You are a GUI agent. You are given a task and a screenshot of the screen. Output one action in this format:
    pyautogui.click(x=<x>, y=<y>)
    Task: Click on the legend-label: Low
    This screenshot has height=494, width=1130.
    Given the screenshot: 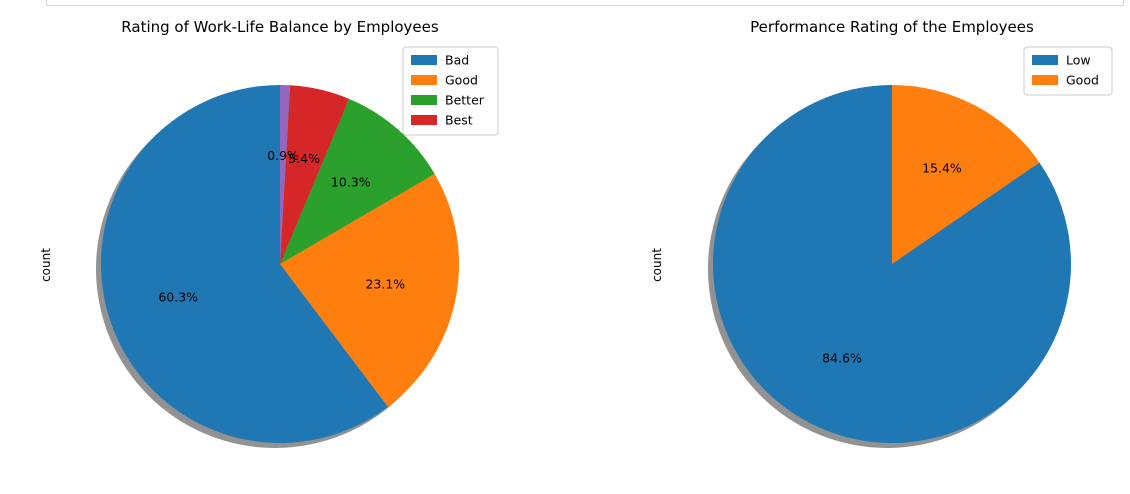 What is the action you would take?
    pyautogui.click(x=1078, y=60)
    